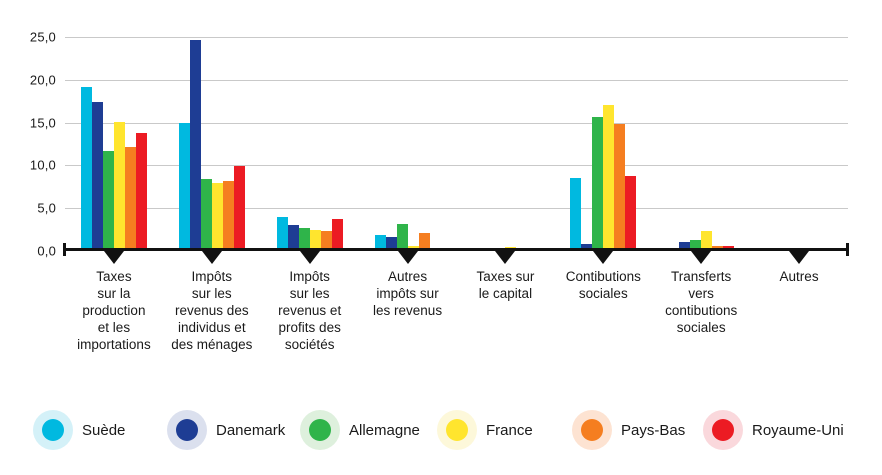 This screenshot has height=475, width=882. Describe the element at coordinates (42, 123) in the screenshot. I see `y-tick-label: 15,0` at that location.